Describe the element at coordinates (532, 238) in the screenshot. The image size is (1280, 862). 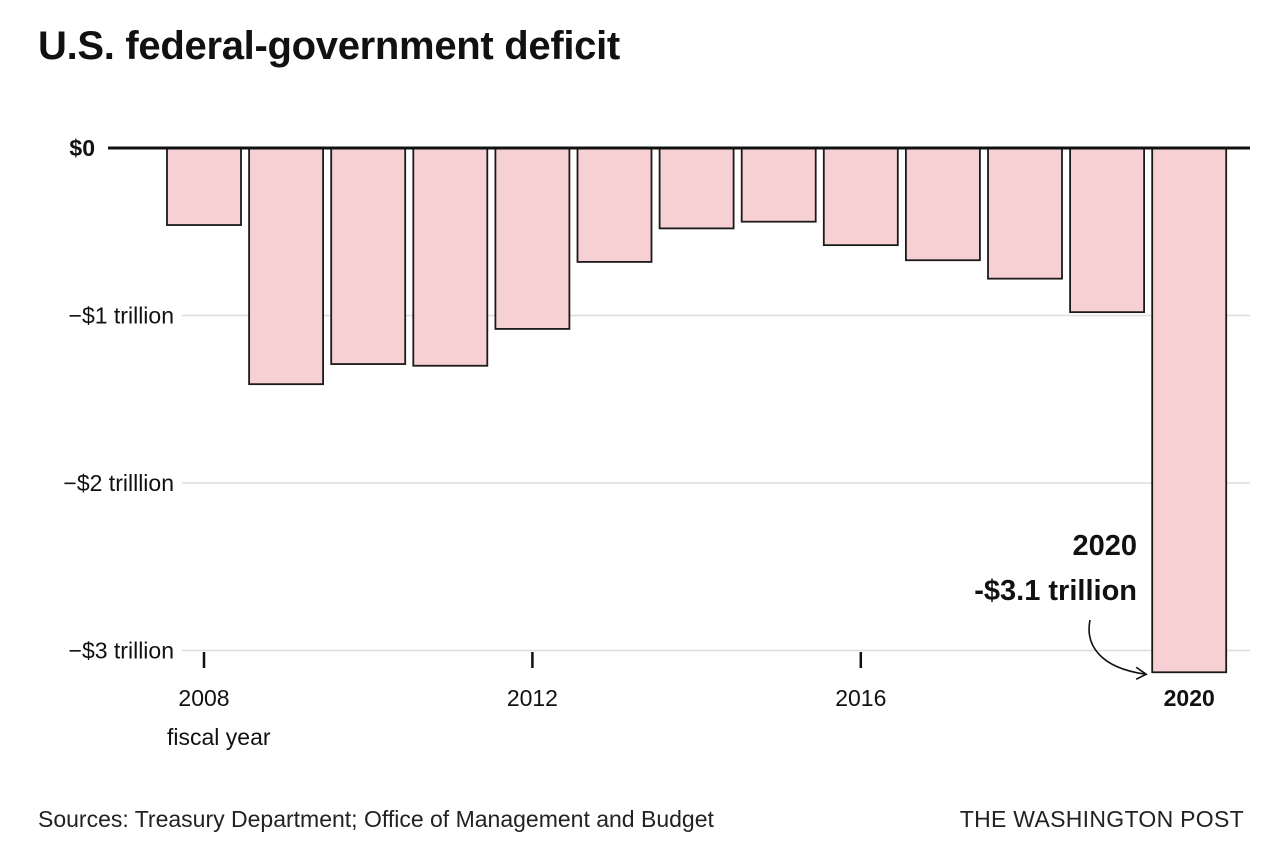
I see `bar-2012` at that location.